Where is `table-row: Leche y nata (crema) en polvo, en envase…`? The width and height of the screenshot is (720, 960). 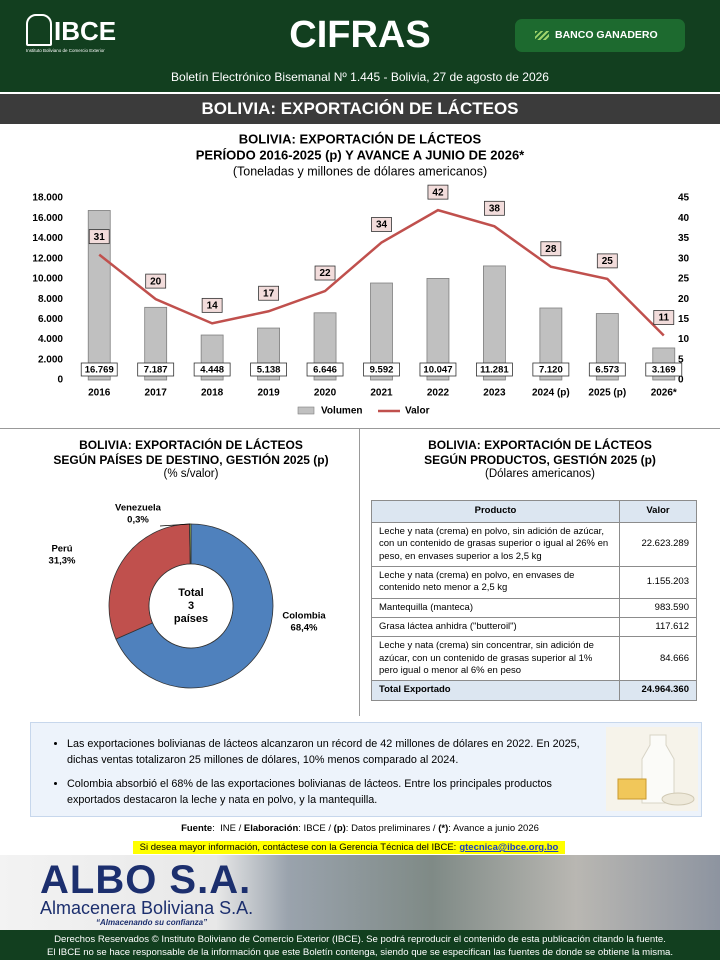
table-row: Leche y nata (crema) en polvo, en envase… is located at coordinates (534, 582).